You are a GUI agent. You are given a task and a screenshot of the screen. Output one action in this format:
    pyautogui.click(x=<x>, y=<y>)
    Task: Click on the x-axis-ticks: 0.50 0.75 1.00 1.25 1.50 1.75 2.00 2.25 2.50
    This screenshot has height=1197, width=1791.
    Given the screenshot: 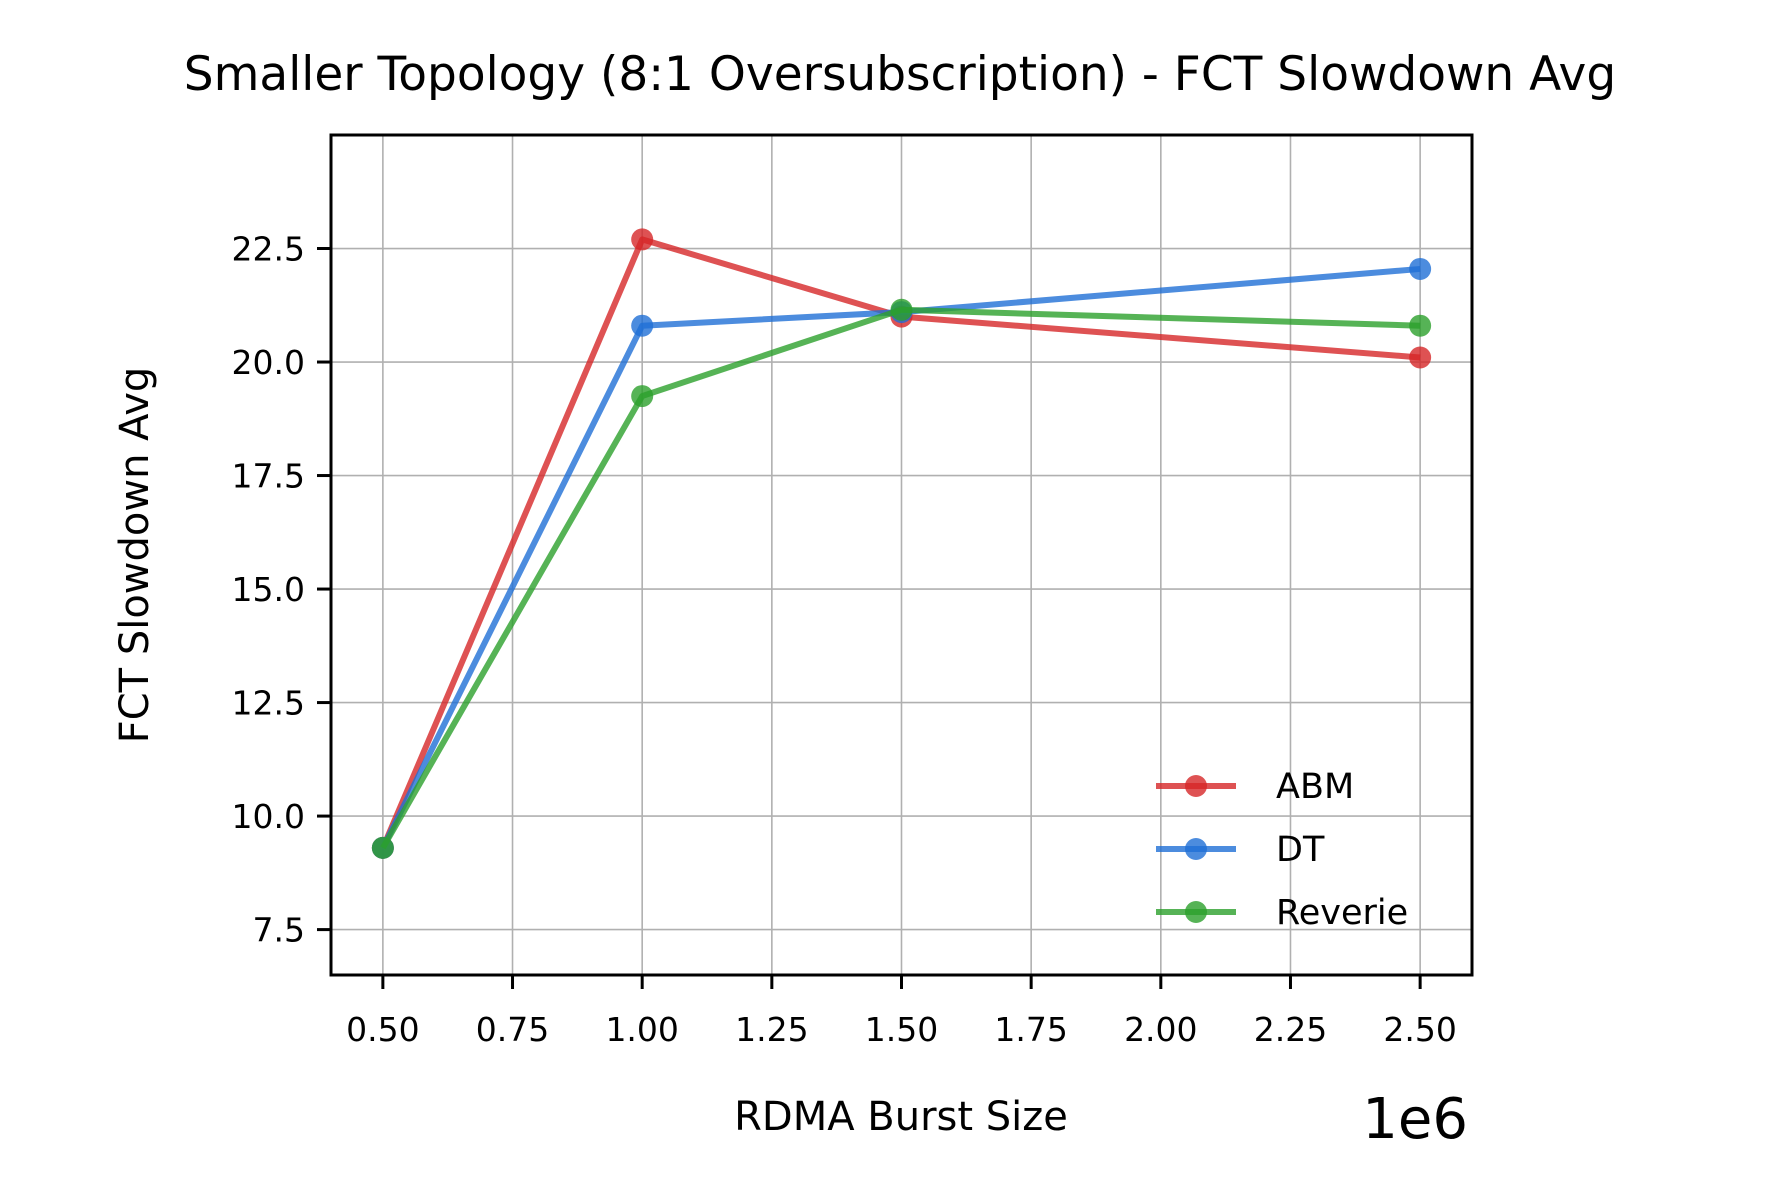 What is the action you would take?
    pyautogui.click(x=901, y=1012)
    